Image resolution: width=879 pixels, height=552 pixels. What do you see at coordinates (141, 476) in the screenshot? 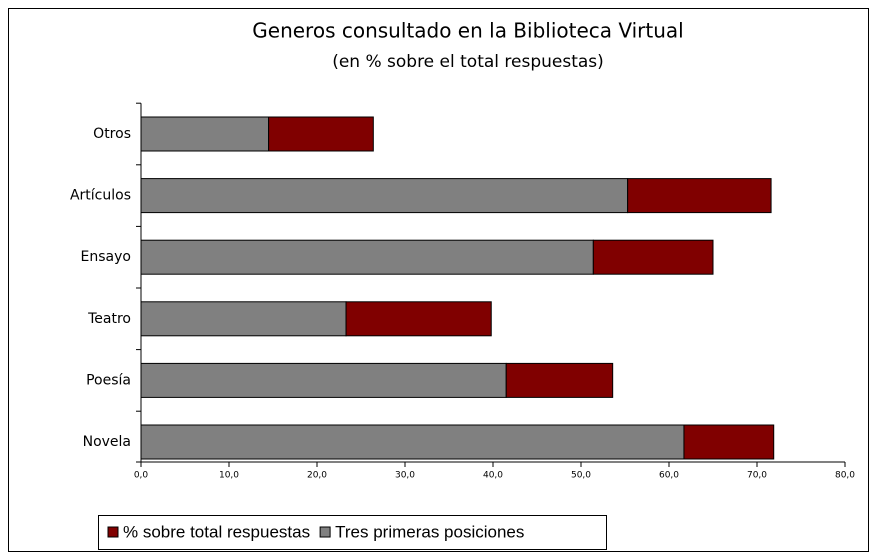
I see `x-tick-label: 0,0` at bounding box center [141, 476].